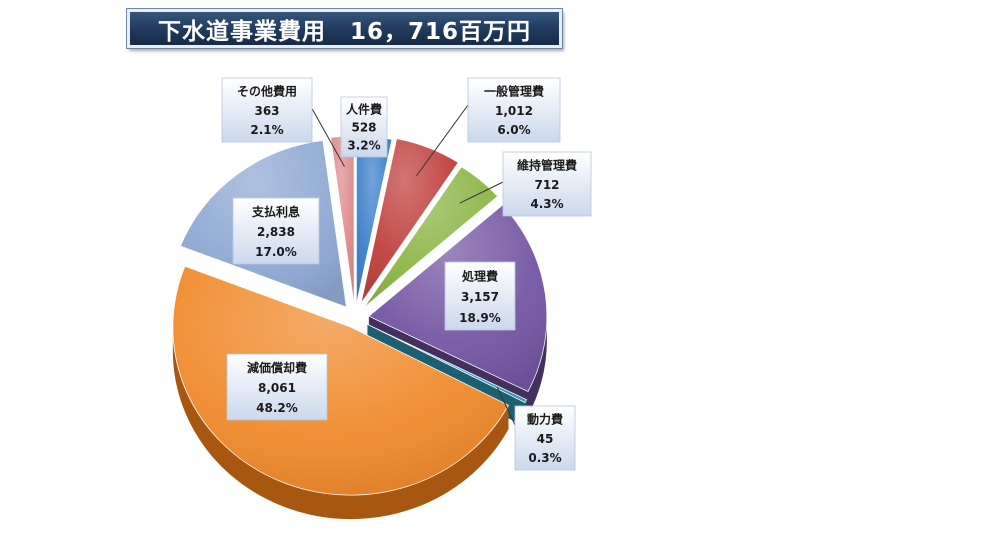  I want to click on slice-name-label: 減価償却費, so click(277, 367).